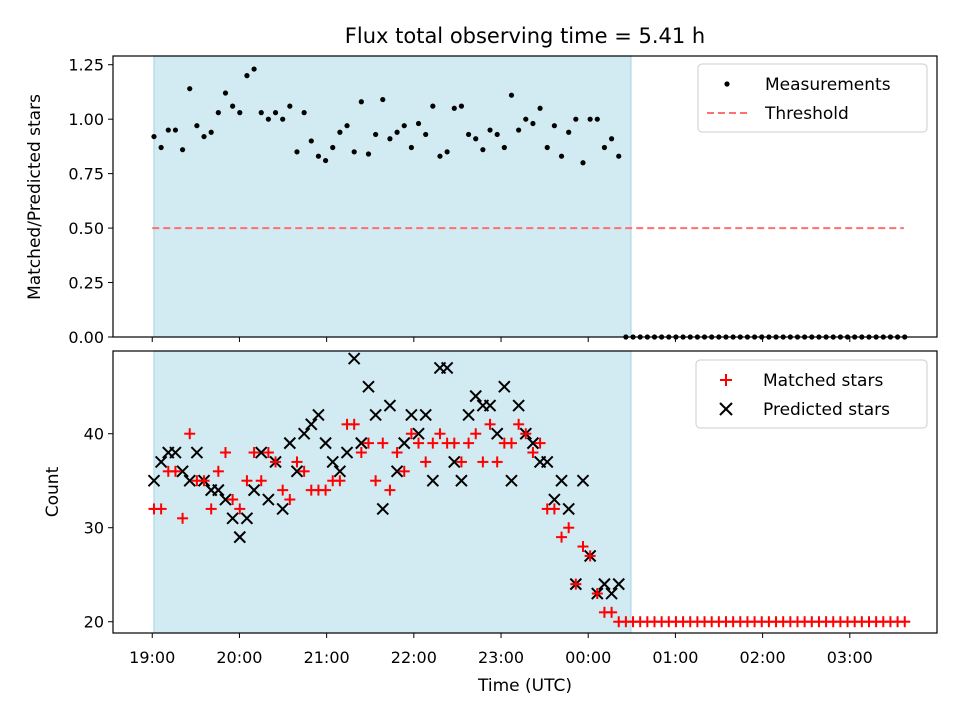  I want to click on top-legend-box, so click(812, 98).